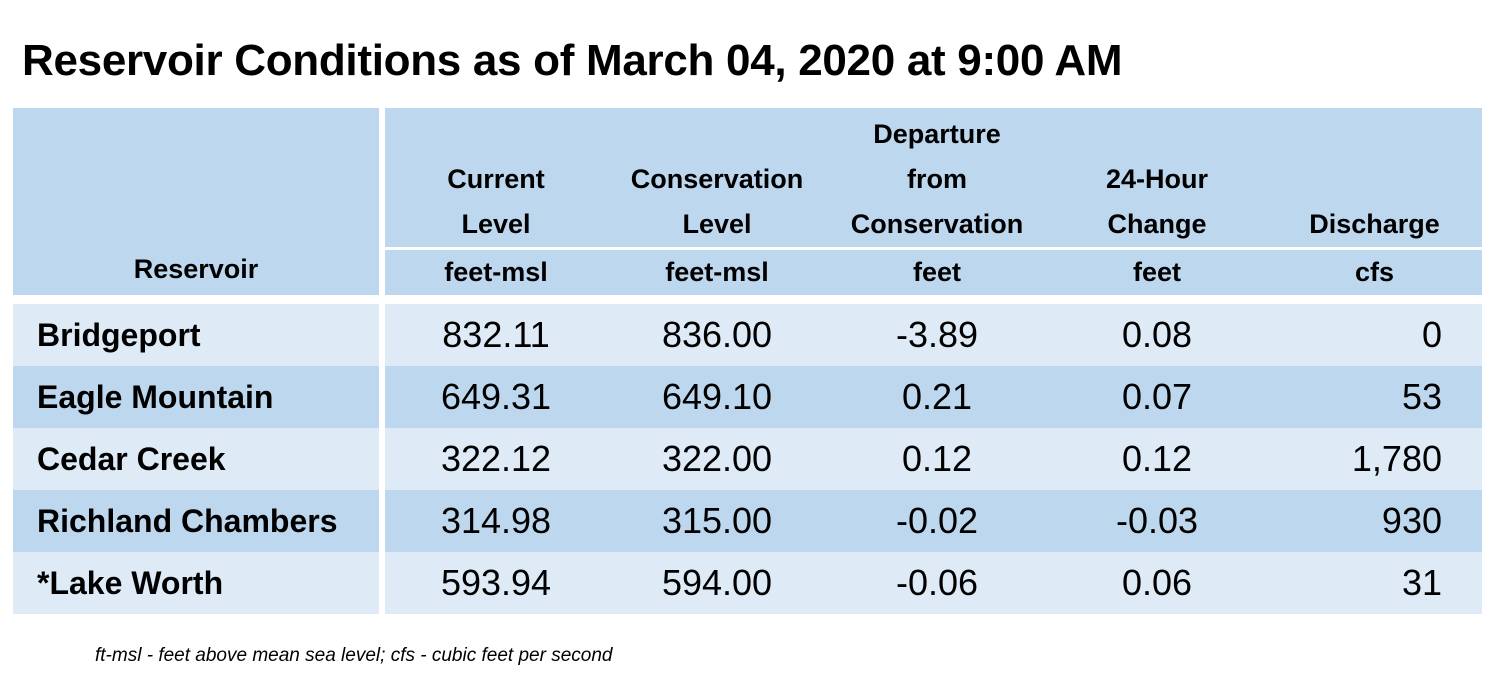 Image resolution: width=1496 pixels, height=685 pixels. Describe the element at coordinates (1374, 178) in the screenshot. I see `header-discharge: Discharge` at that location.